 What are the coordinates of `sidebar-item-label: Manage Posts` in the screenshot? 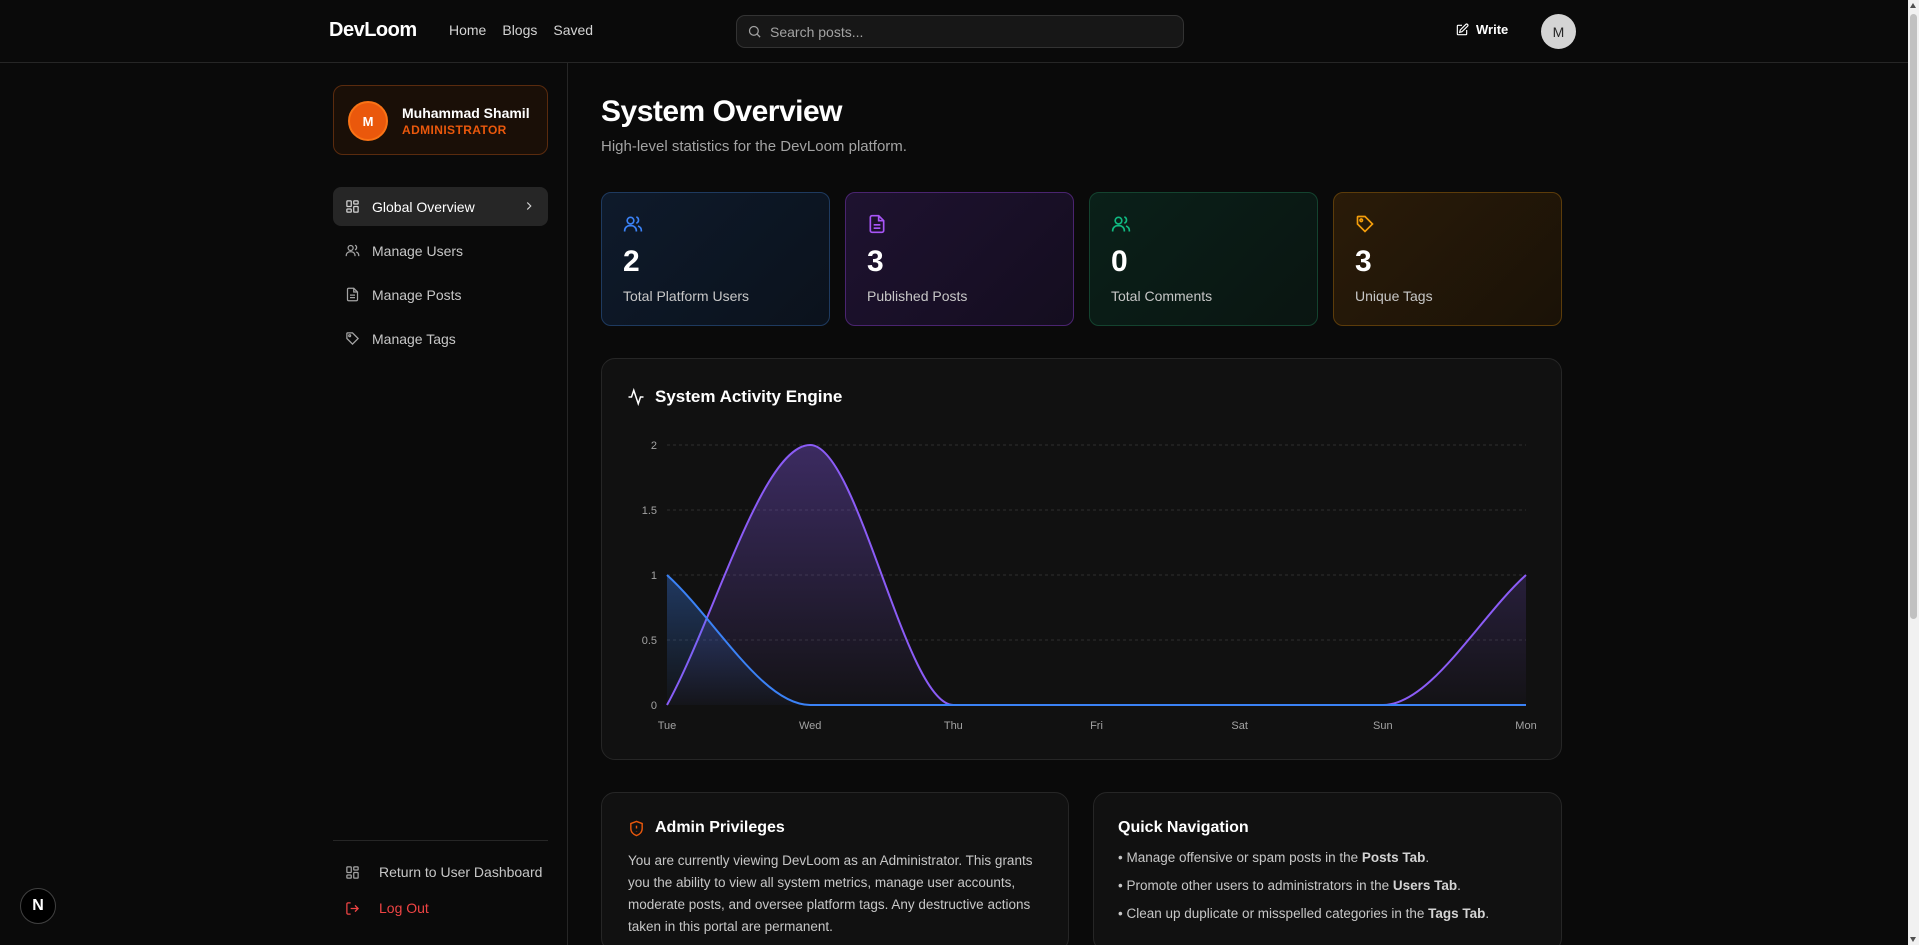 It's located at (417, 294).